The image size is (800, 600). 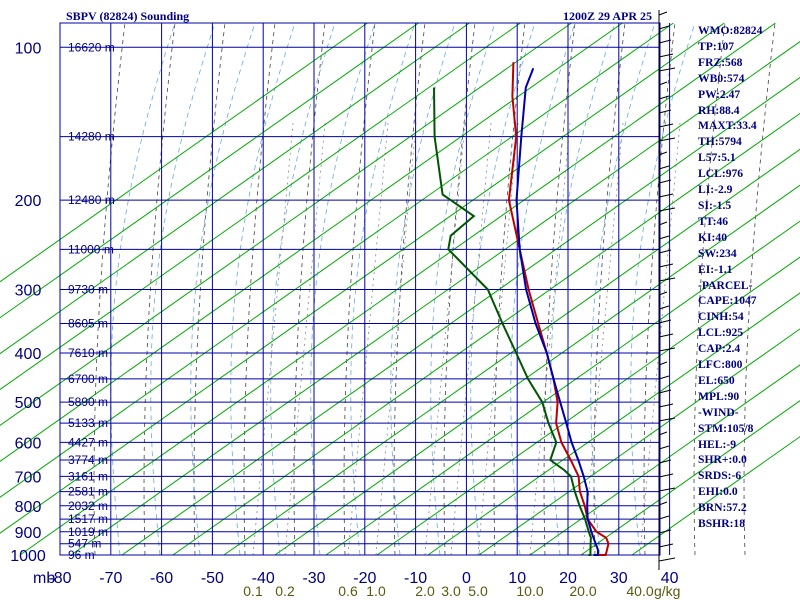 What do you see at coordinates (715, 205) in the screenshot?
I see `index-item: SI:-1.5` at bounding box center [715, 205].